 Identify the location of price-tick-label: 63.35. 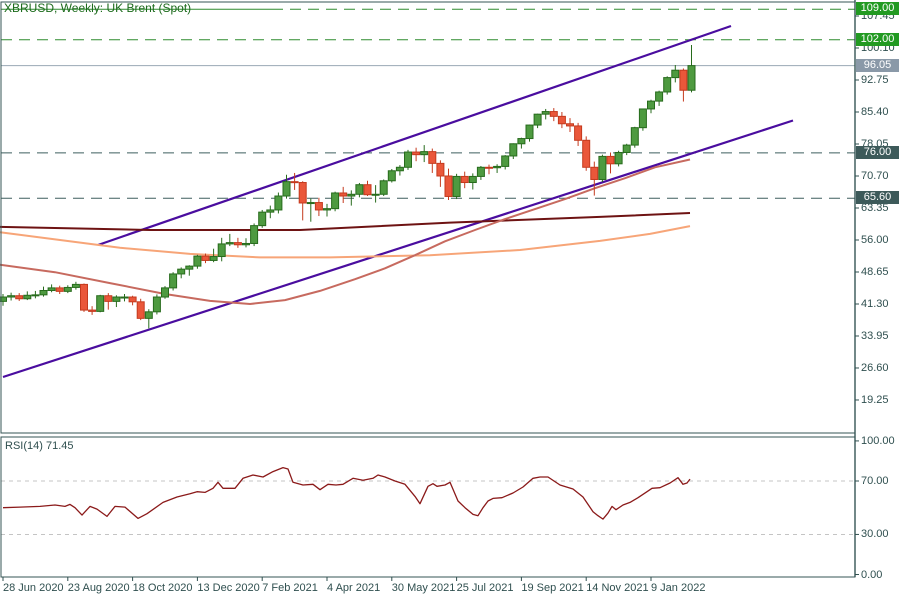
(875, 207).